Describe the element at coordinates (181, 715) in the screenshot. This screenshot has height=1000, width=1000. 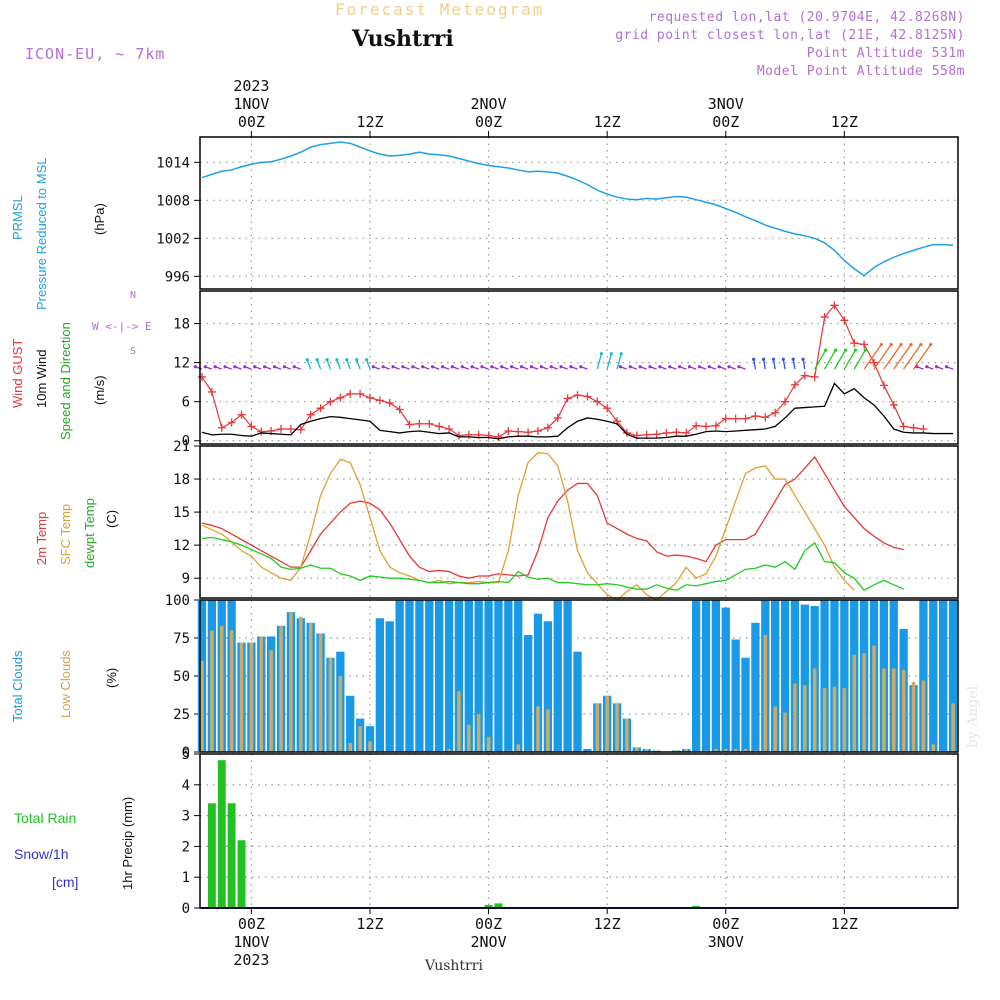
I see `y-tick-label: 25` at that location.